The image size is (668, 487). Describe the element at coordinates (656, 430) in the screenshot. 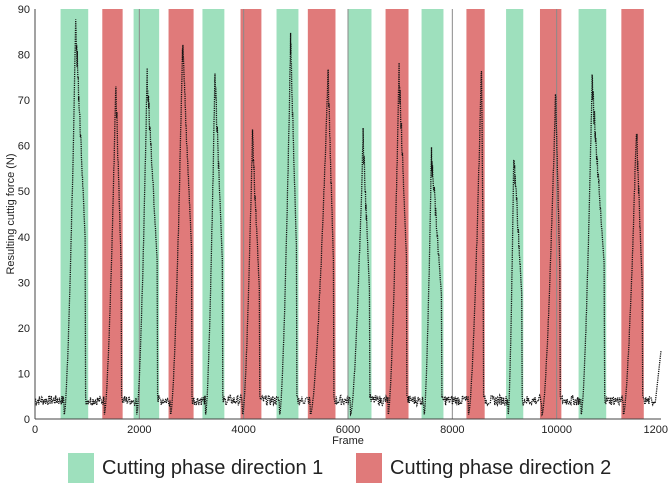

I see `x-tick-label: 1200` at that location.